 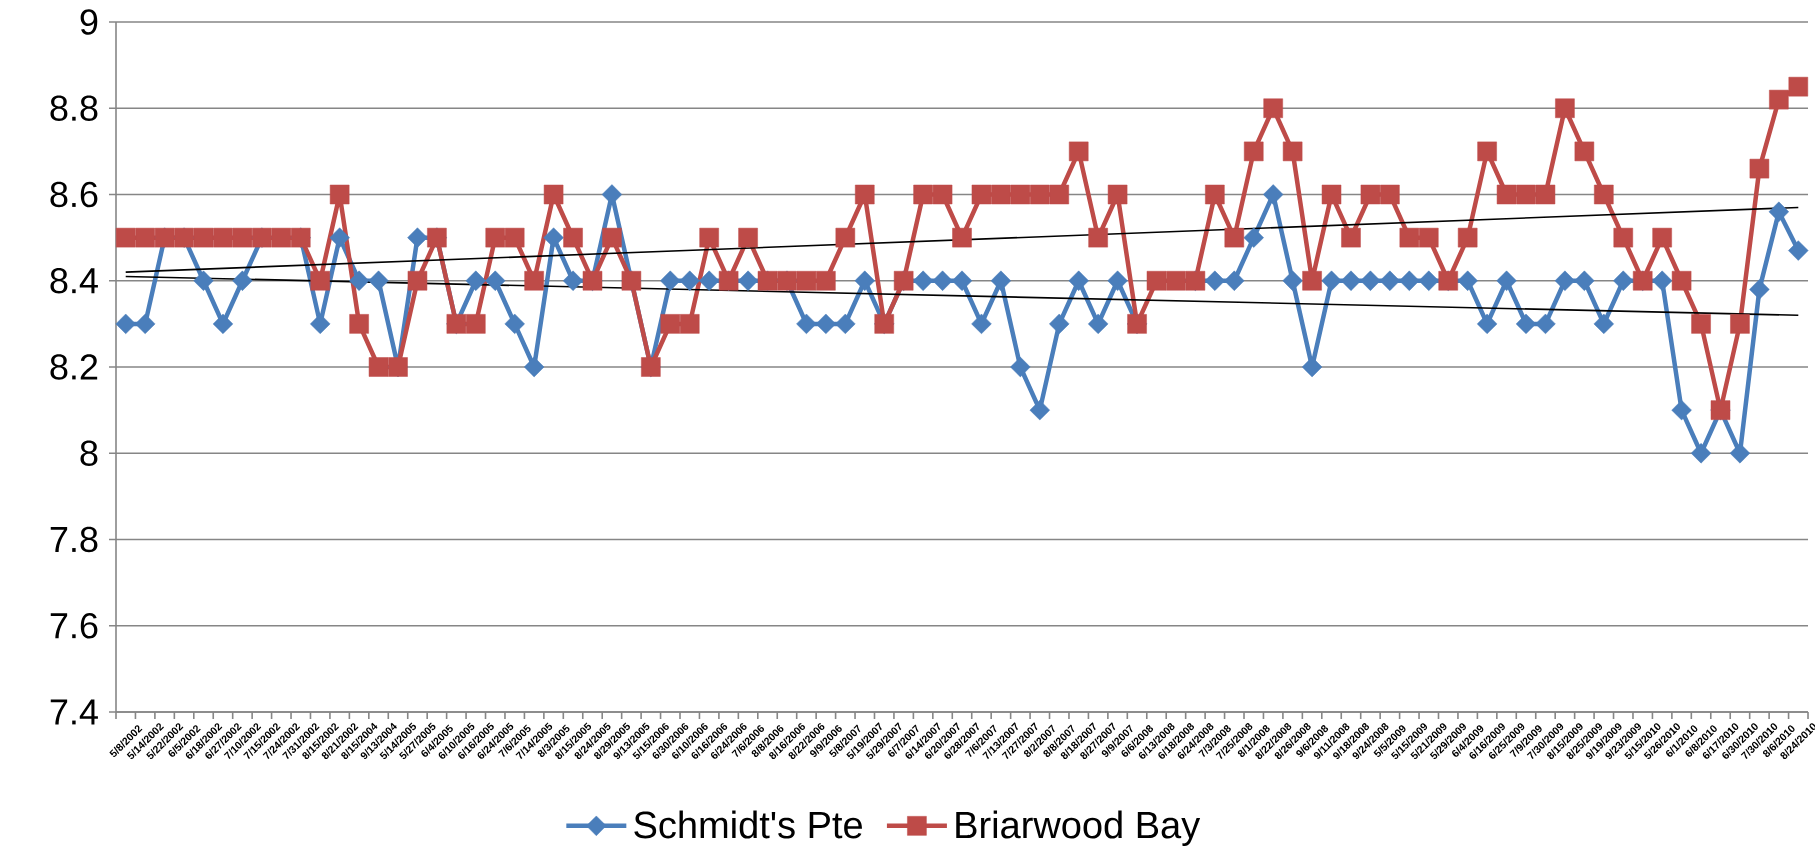 What do you see at coordinates (74, 108) in the screenshot?
I see `y-tick-label: 8.8` at bounding box center [74, 108].